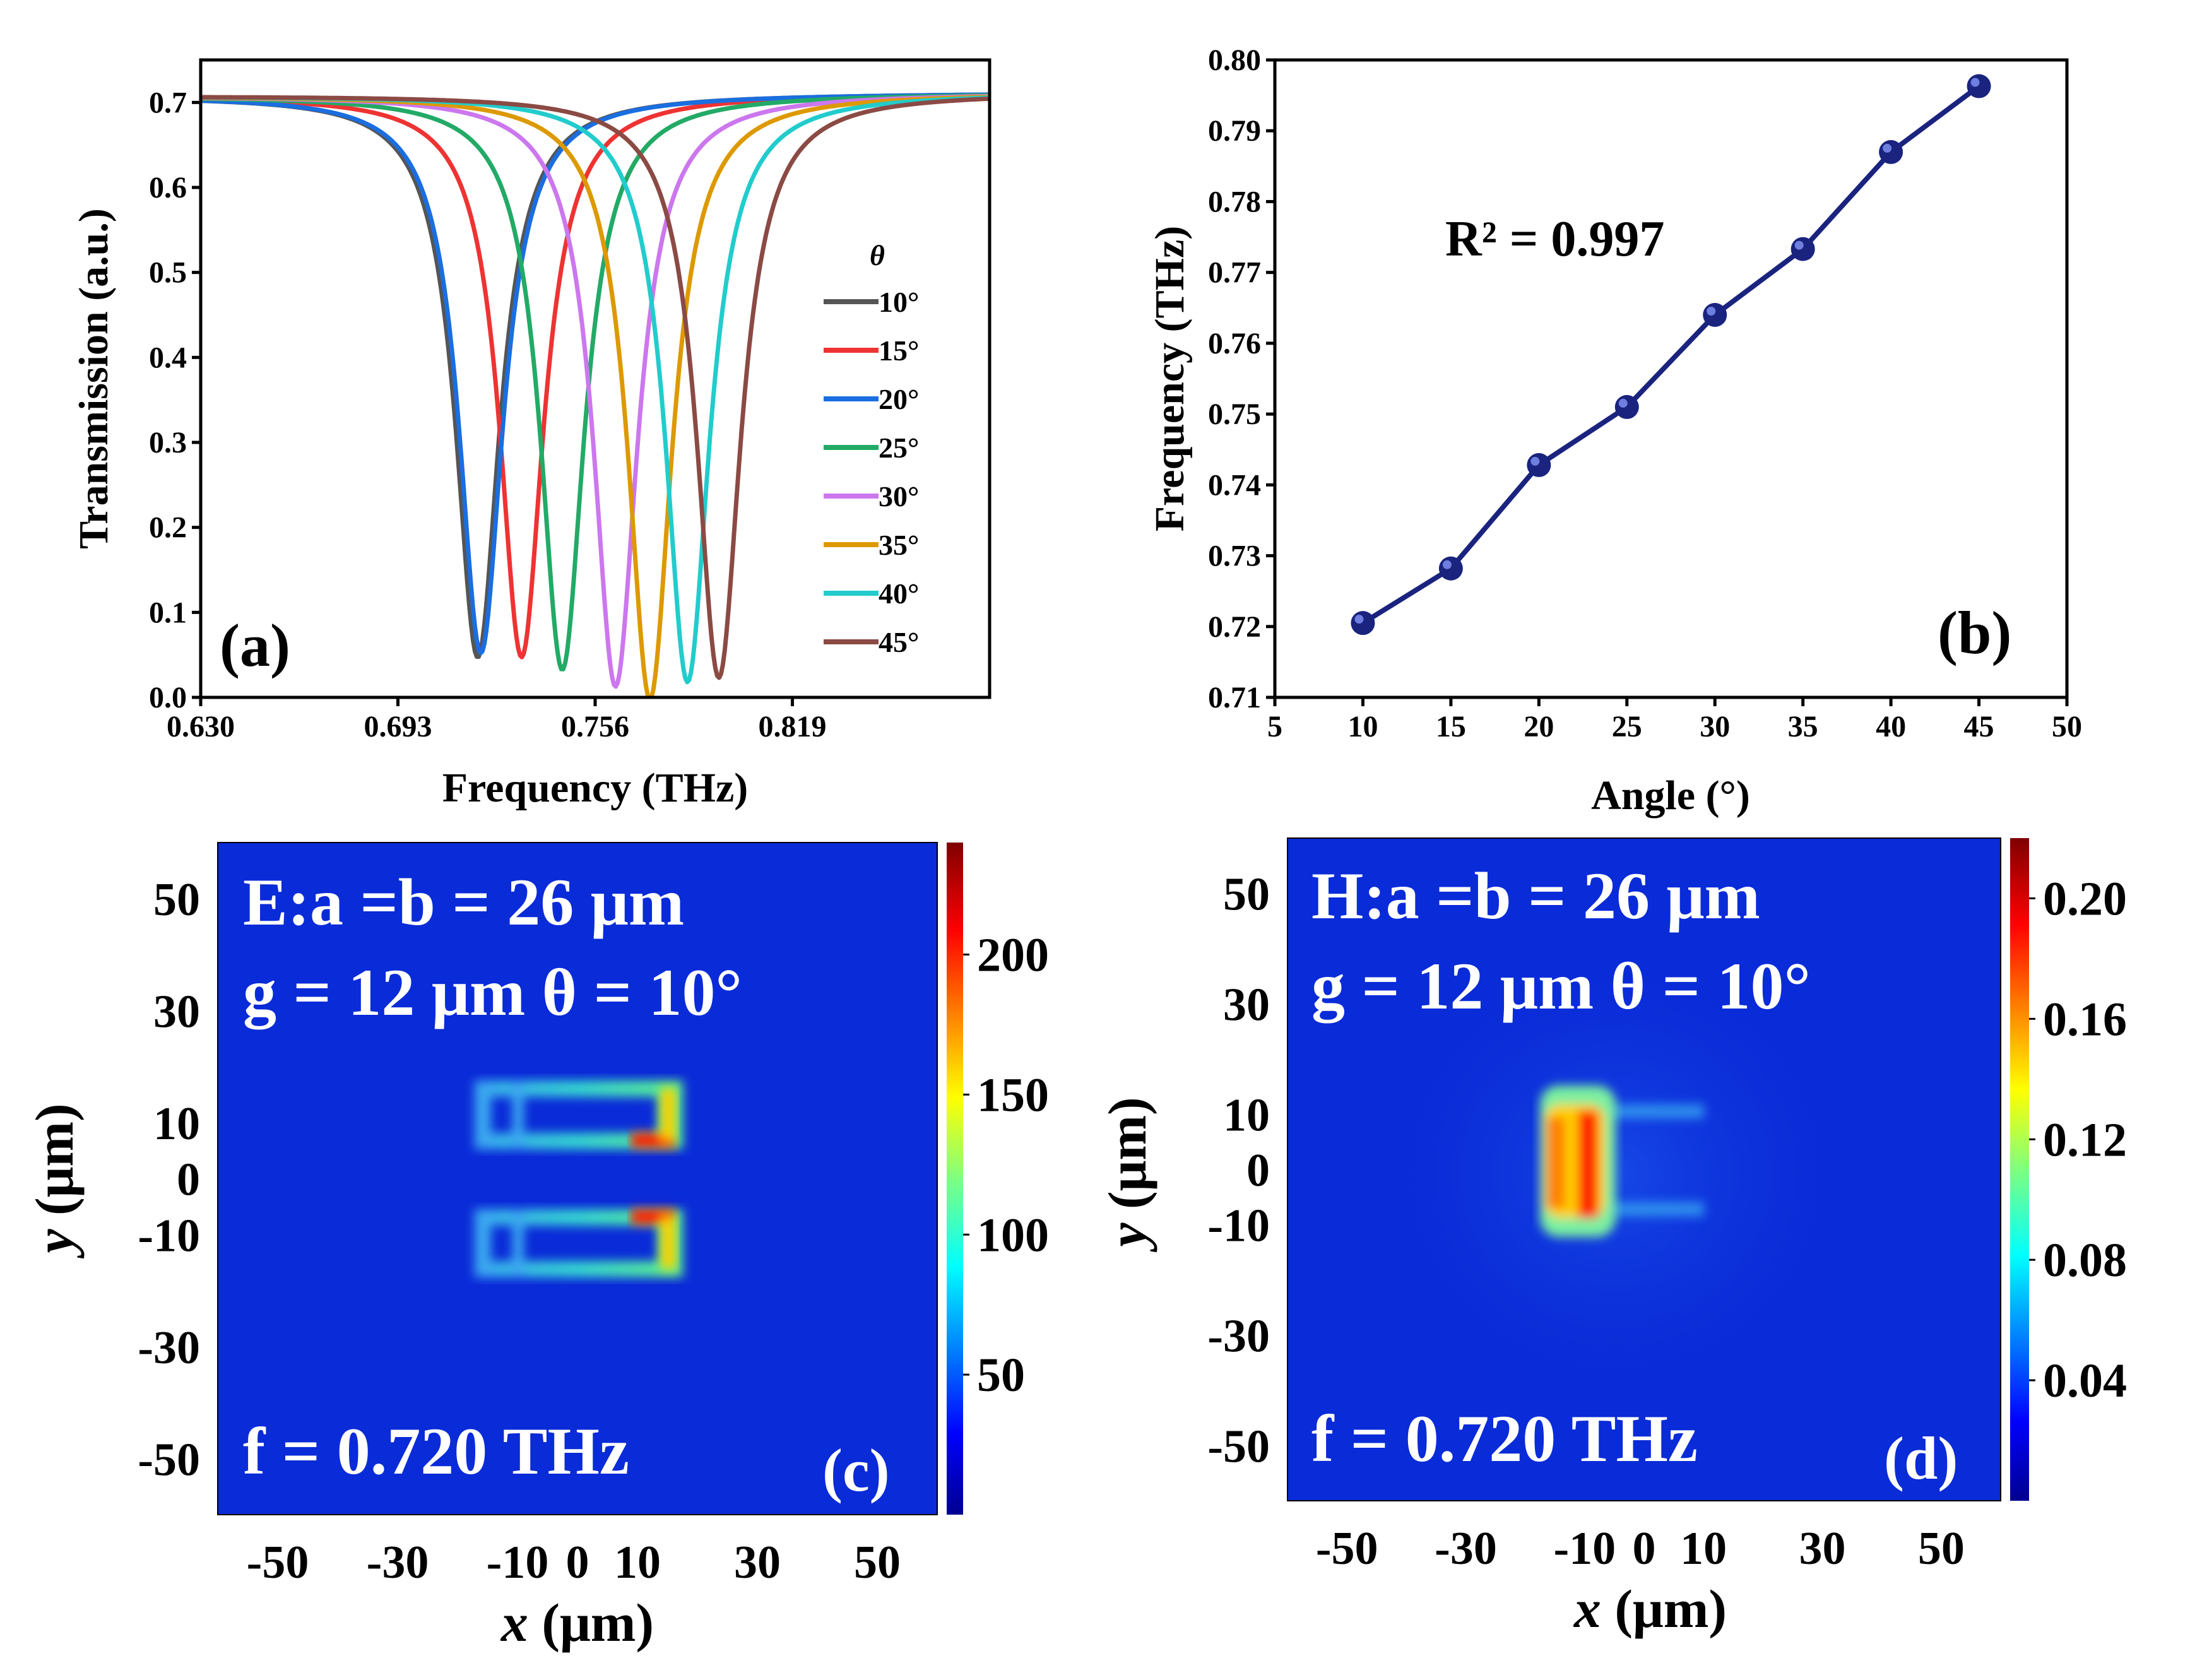 The height and width of the screenshot is (1680, 2190). What do you see at coordinates (1001, 1375) in the screenshot?
I see `colorbar-tick-label: 50` at bounding box center [1001, 1375].